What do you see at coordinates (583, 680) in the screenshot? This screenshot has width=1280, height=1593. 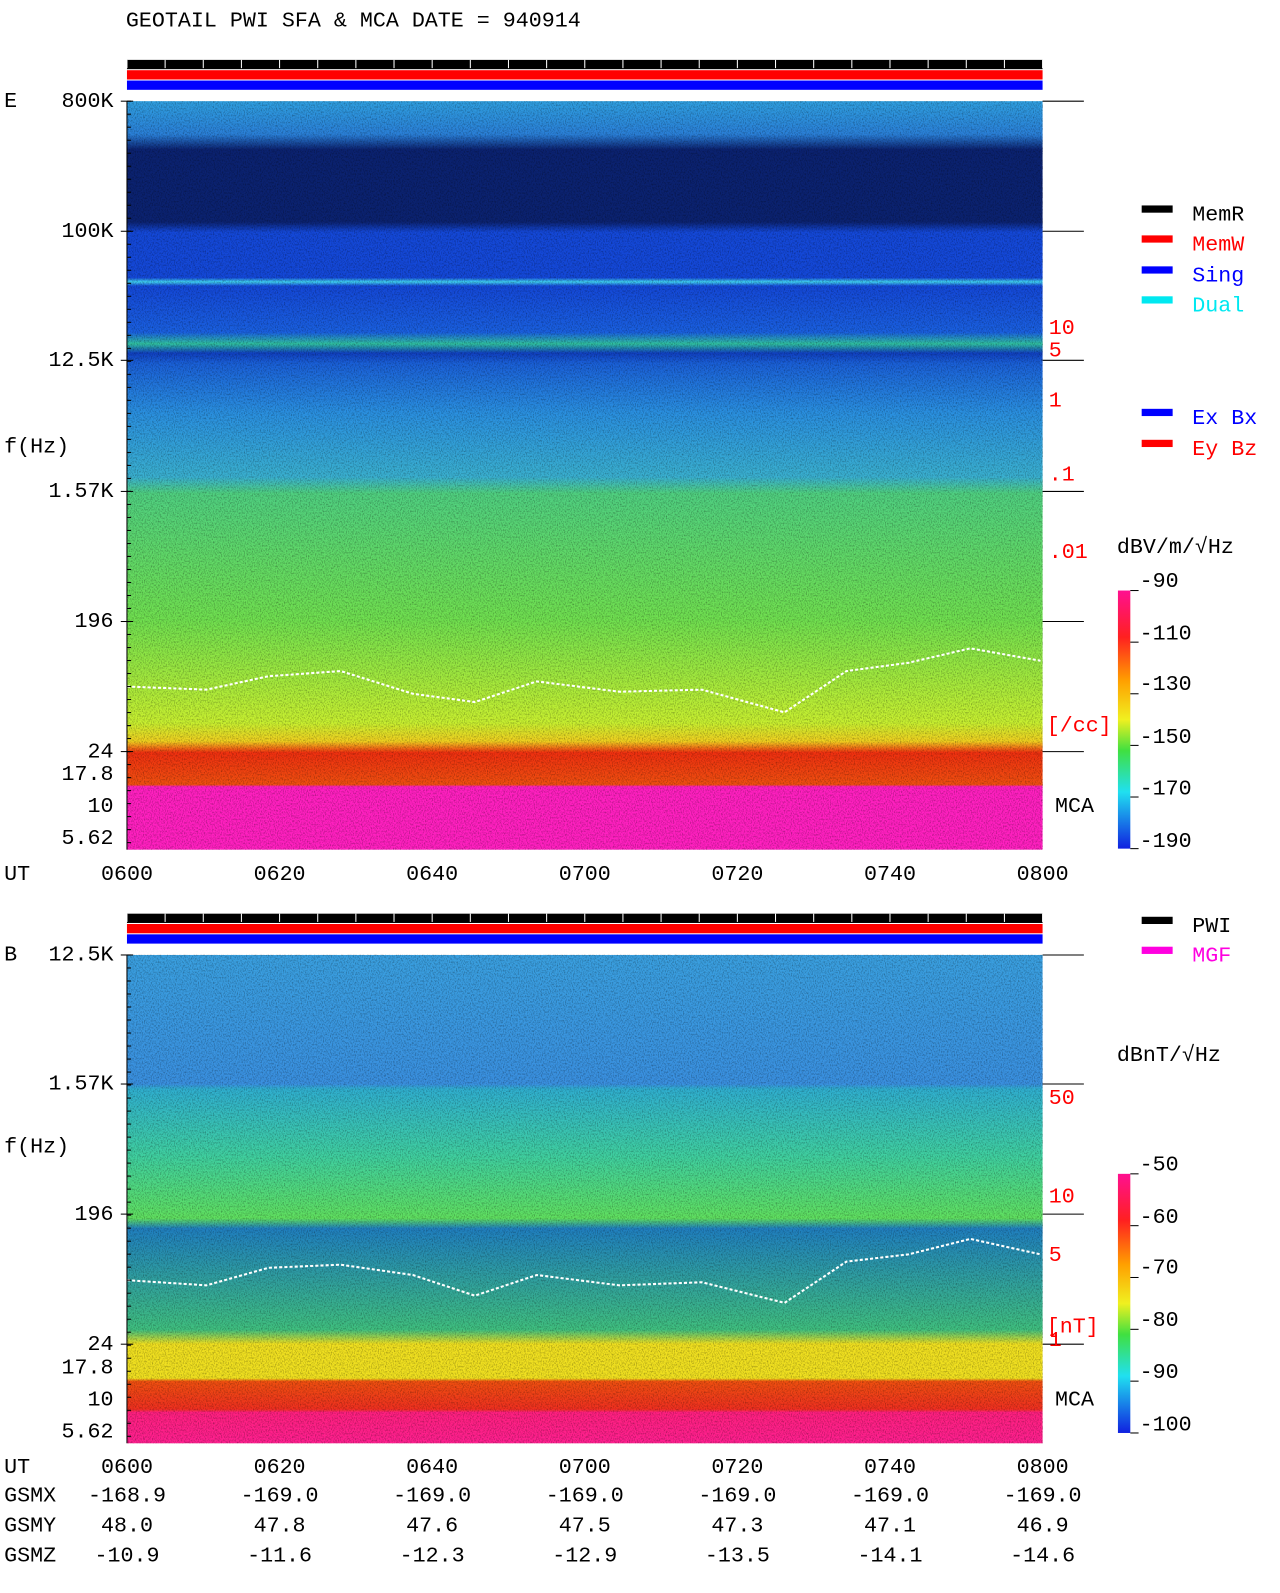 I see `density-trace` at bounding box center [583, 680].